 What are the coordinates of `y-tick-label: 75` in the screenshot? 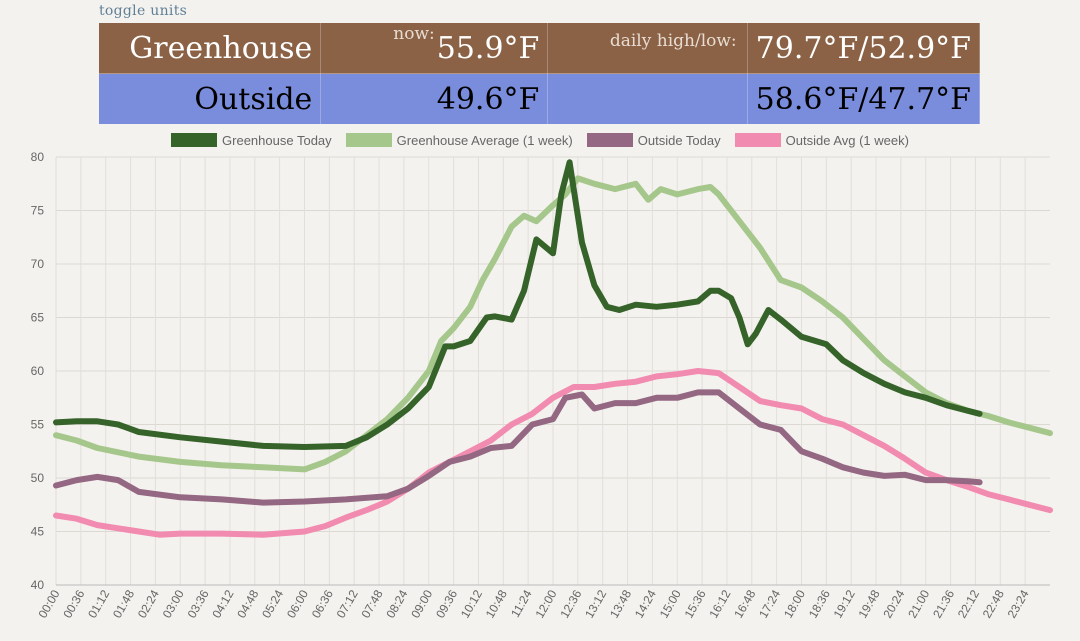 It's located at (38, 211).